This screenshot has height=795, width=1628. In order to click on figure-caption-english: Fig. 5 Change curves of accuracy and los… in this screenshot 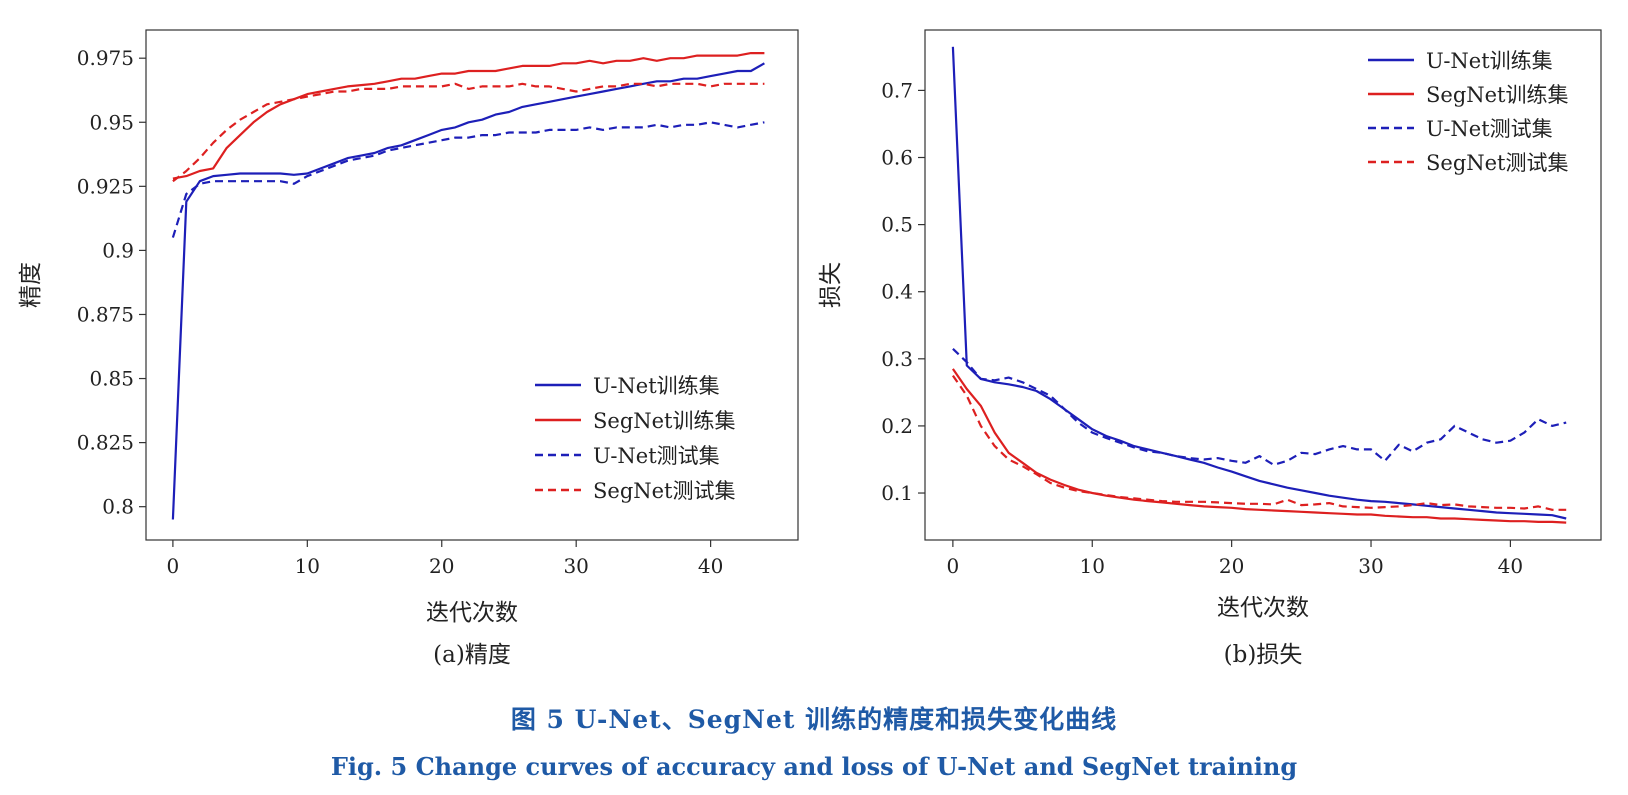, I will do `click(814, 766)`.